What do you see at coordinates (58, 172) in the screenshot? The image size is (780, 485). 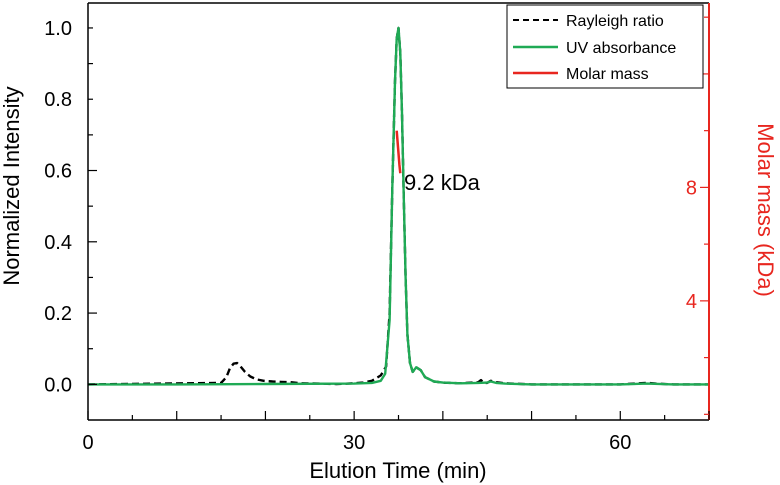 I see `y-tick-label: 0.6` at bounding box center [58, 172].